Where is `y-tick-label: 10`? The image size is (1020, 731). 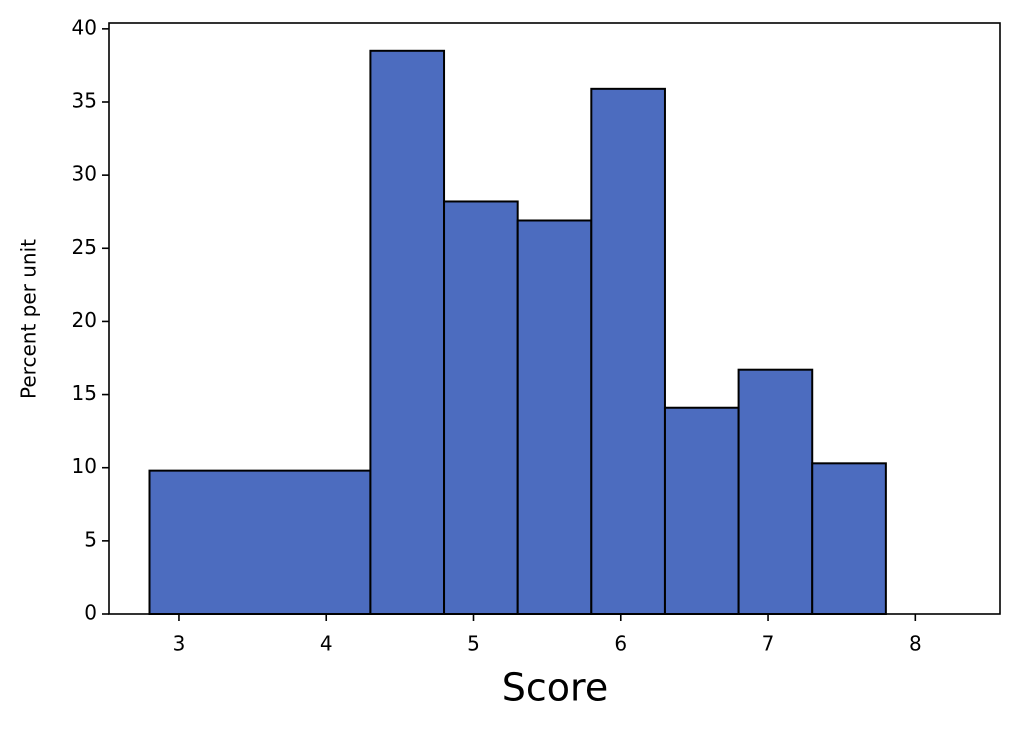
y-tick-label: 10 is located at coordinates (84, 466).